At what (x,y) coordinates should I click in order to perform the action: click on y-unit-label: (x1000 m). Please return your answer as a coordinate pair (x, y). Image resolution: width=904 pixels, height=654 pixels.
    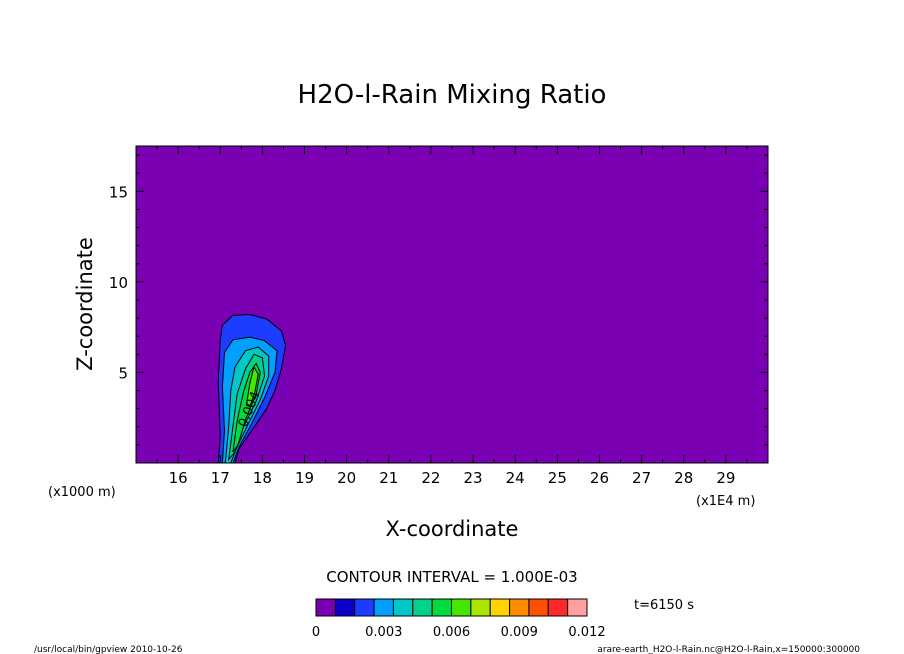
    Looking at the image, I should click on (82, 492).